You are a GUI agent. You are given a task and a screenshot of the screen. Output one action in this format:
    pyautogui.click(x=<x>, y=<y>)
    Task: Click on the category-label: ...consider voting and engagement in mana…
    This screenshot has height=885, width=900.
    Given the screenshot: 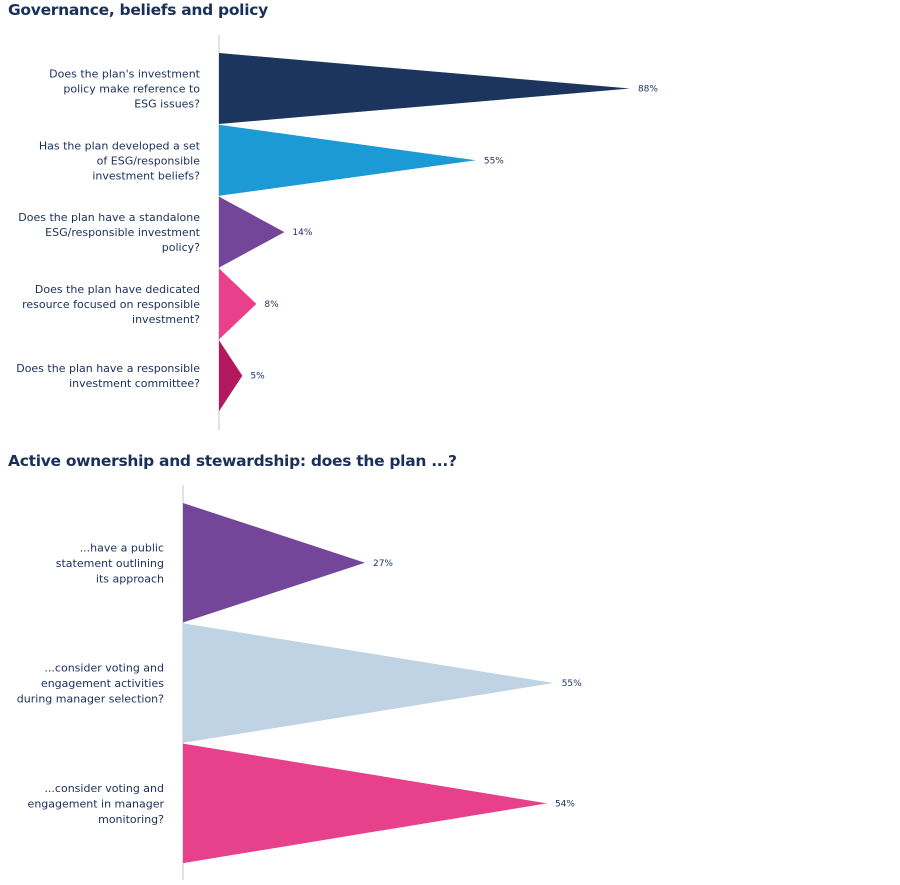 What is the action you would take?
    pyautogui.click(x=96, y=804)
    